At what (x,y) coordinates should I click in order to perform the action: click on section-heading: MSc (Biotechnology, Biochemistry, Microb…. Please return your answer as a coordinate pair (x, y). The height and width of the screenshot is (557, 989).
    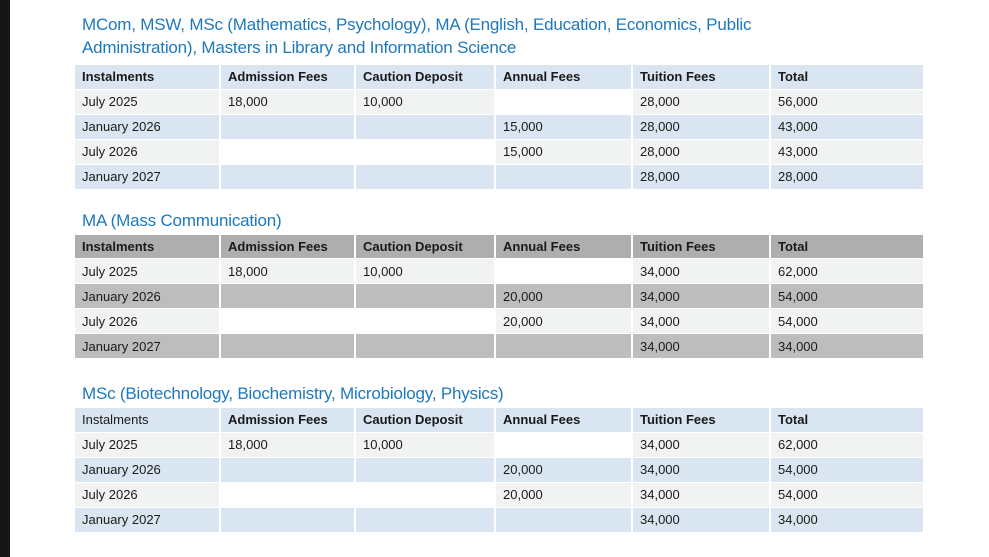
    Looking at the image, I should click on (293, 393).